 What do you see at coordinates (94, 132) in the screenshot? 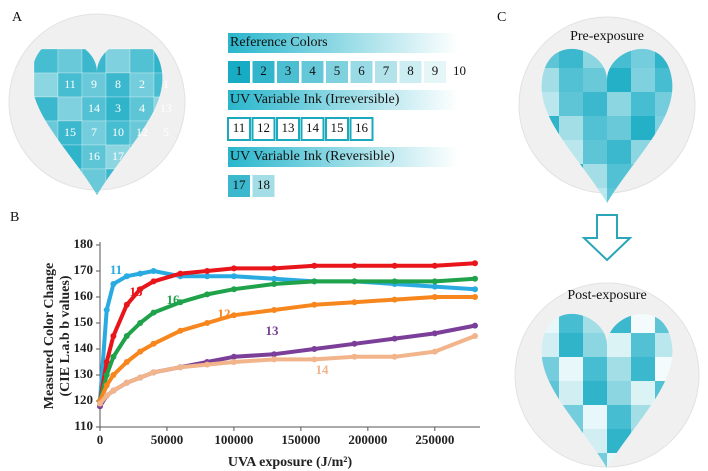
I see `heart-cell-label: 7` at bounding box center [94, 132].